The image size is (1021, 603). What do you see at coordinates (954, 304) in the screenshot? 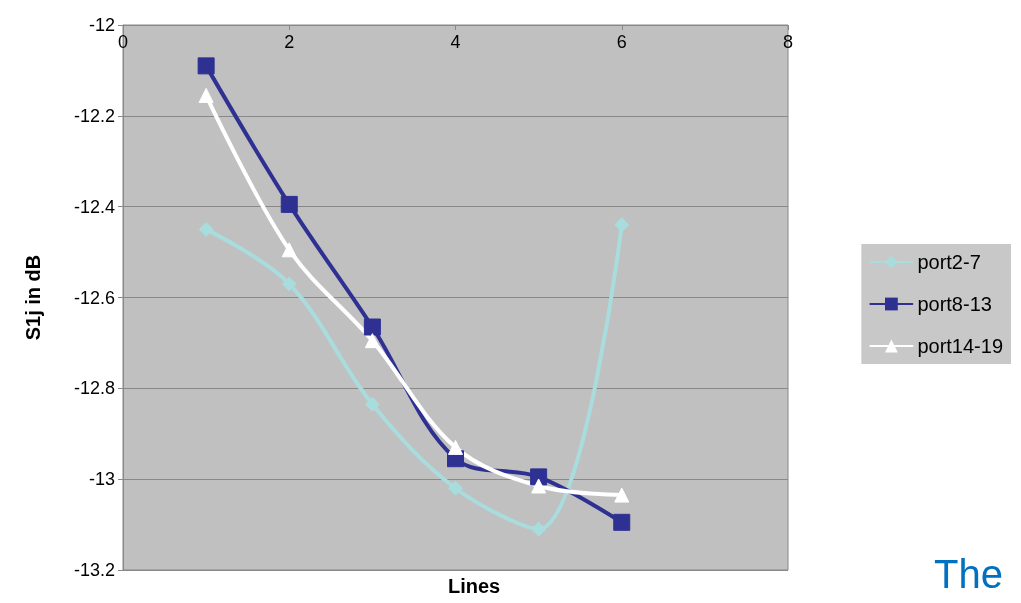
I see `legend-label: port8-13` at bounding box center [954, 304].